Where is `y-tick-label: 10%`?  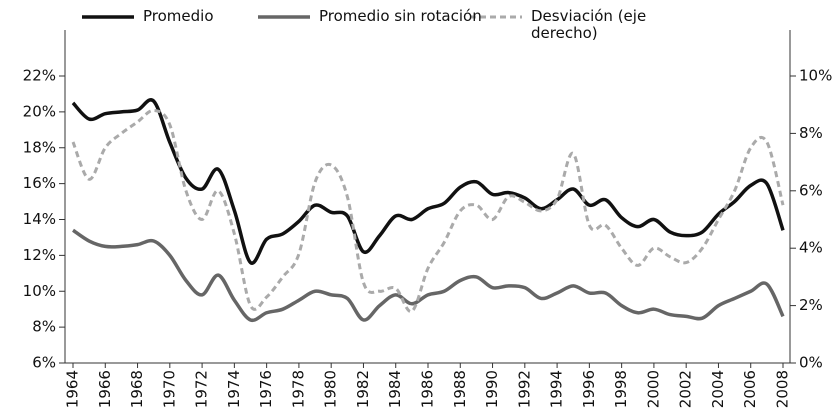
y-tick-label: 10% is located at coordinates (39, 291).